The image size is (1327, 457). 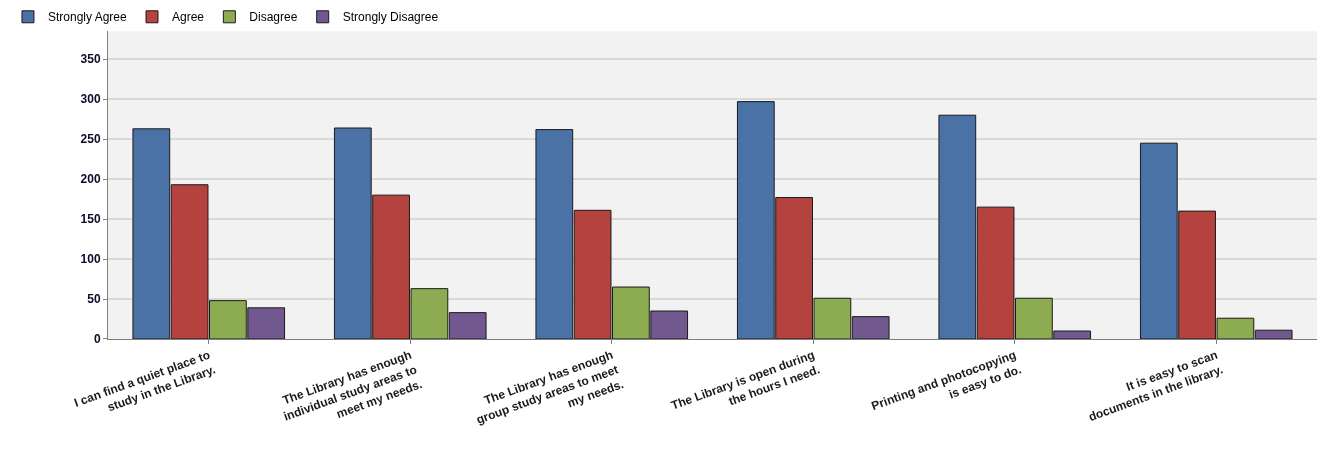 What do you see at coordinates (90, 219) in the screenshot?
I see `y-tick-label: 150` at bounding box center [90, 219].